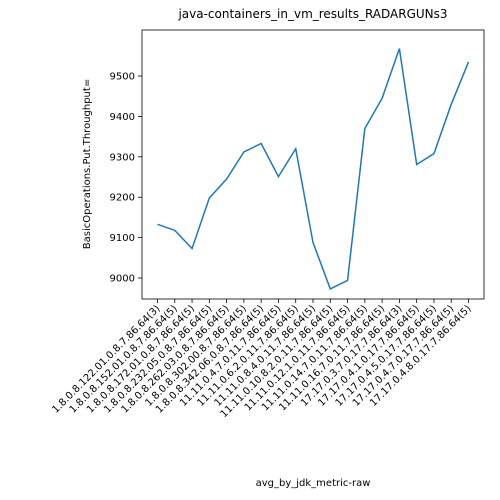 Image resolution: width=500 pixels, height=500 pixels. Describe the element at coordinates (313, 483) in the screenshot. I see `x-axis-label: avg_by_jdk_metric-raw` at that location.